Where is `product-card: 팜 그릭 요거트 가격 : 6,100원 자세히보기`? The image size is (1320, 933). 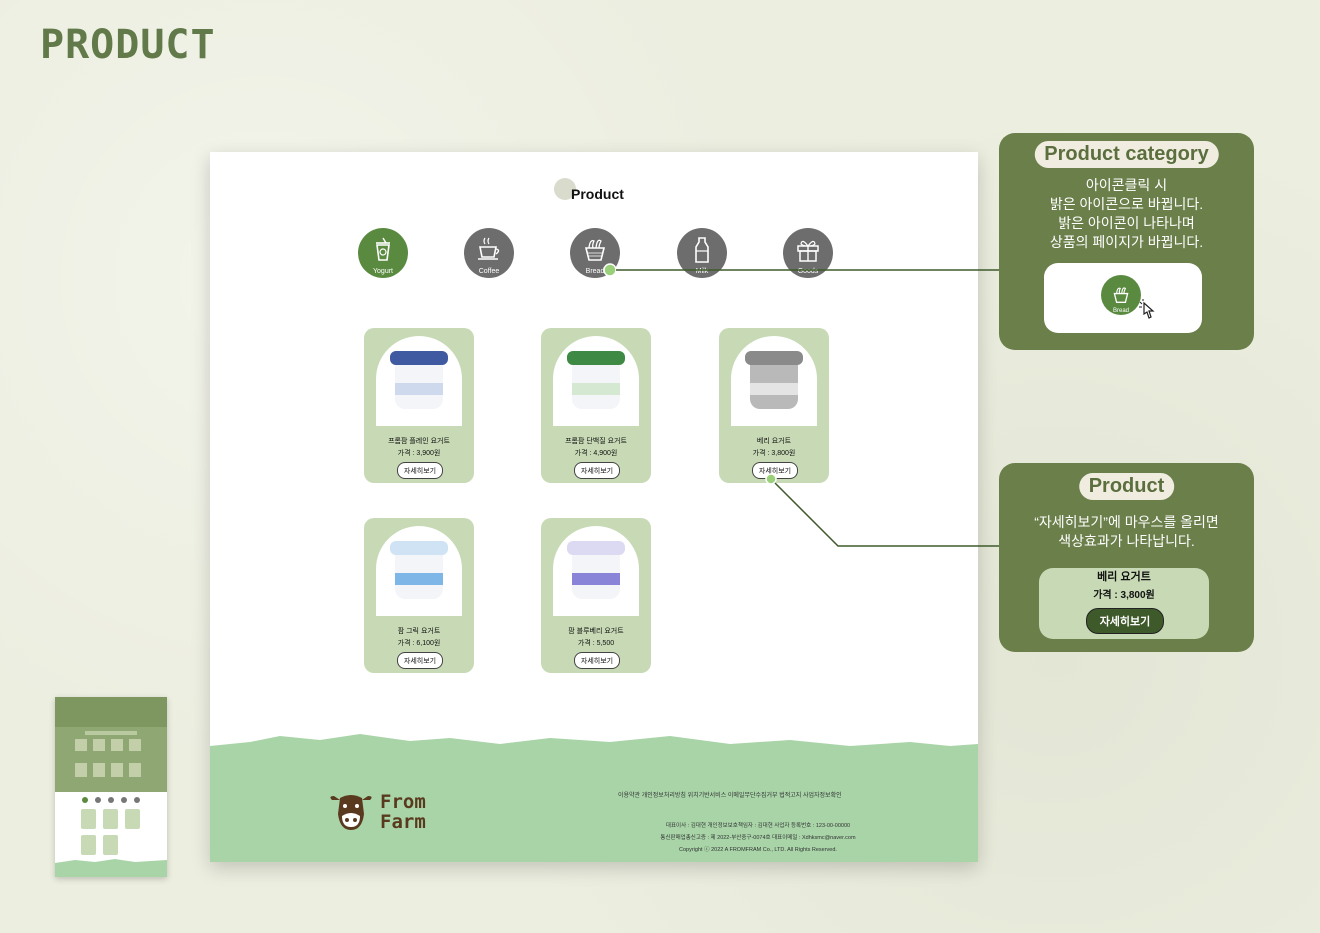 product-card: 팜 그릭 요거트 가격 : 6,100원 자세히보기 is located at coordinates (419, 595).